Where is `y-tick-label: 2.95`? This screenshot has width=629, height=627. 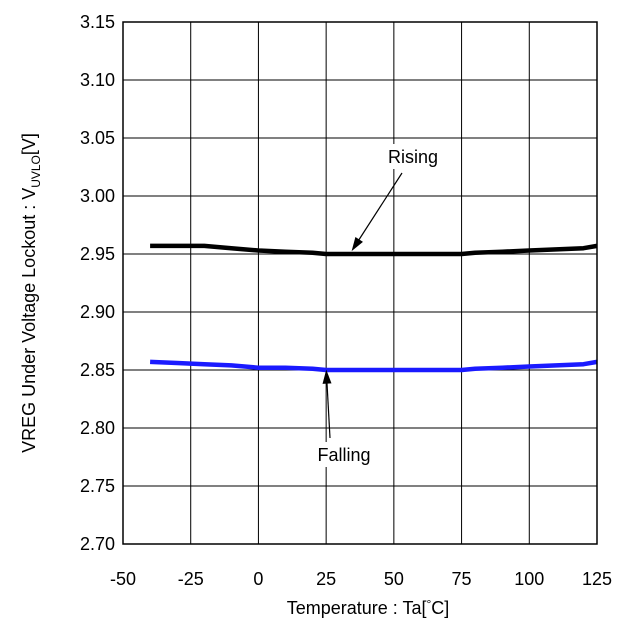 y-tick-label: 2.95 is located at coordinates (97, 254).